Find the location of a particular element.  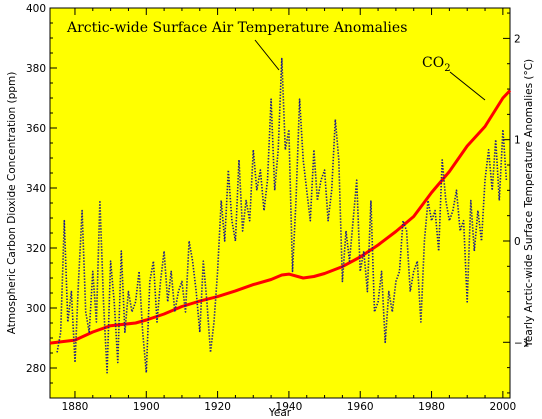

temperature-title-pointer is located at coordinates (267, 55).